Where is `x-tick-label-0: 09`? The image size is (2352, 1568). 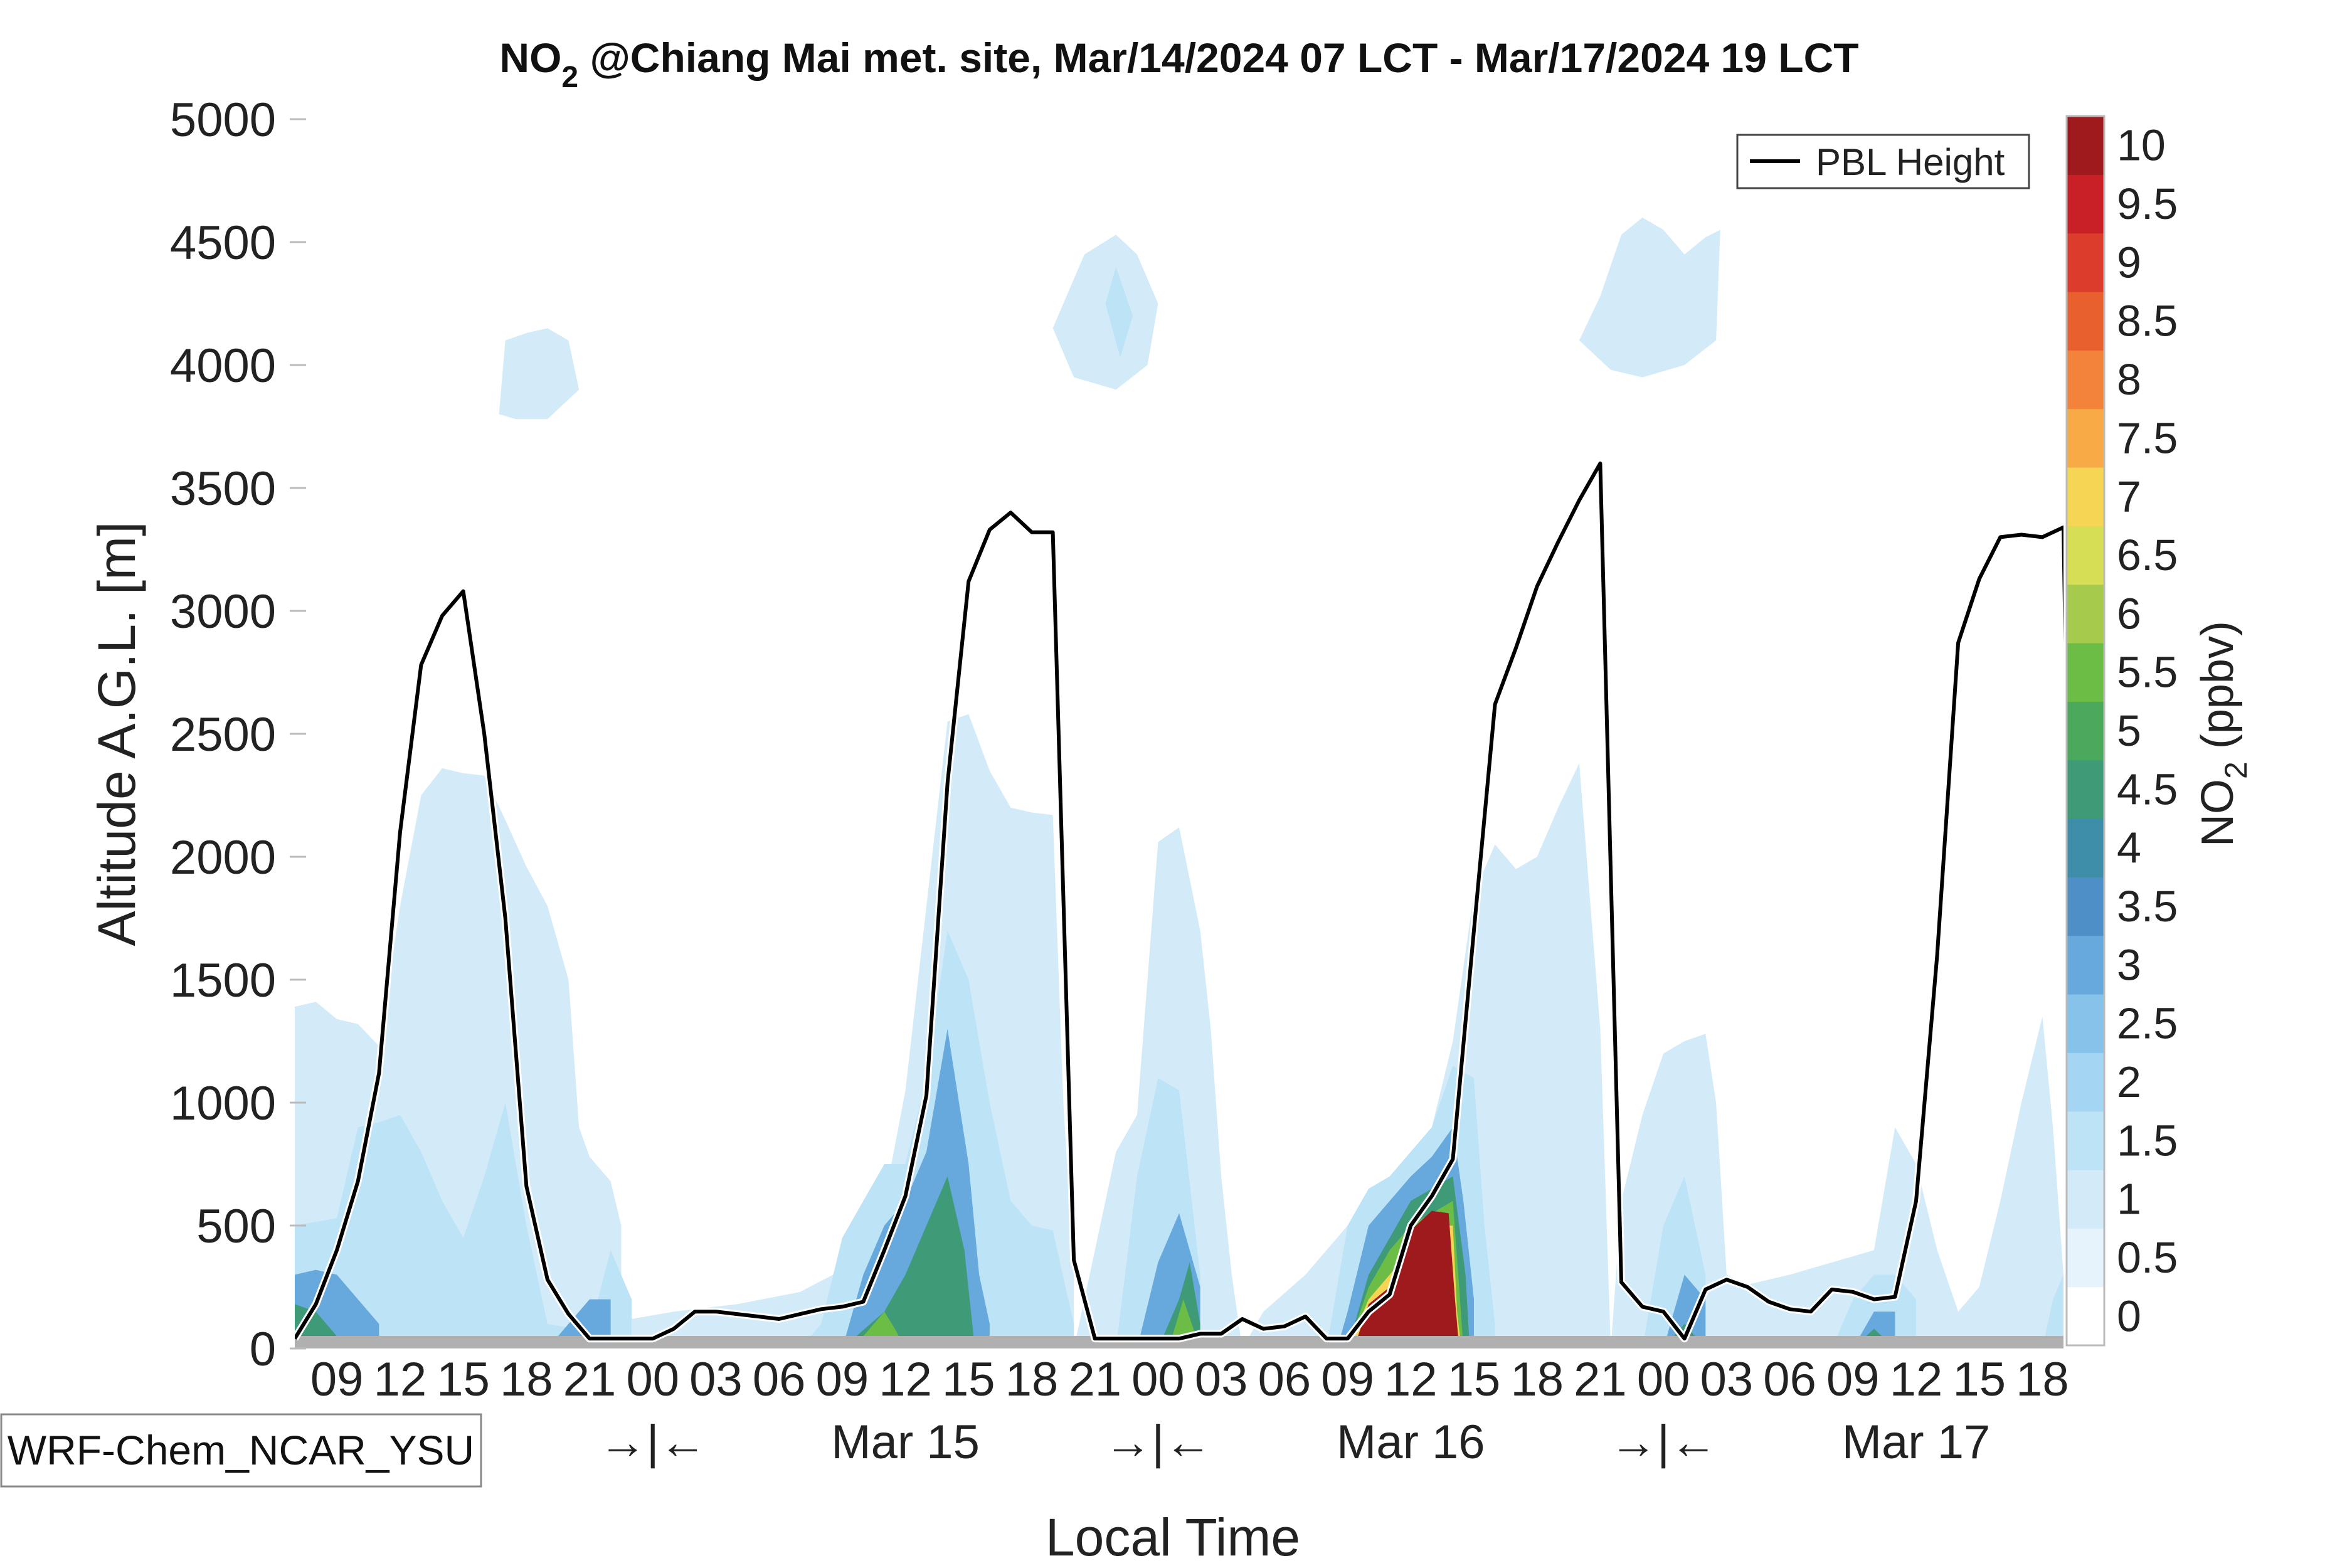
x-tick-label-0: 09 is located at coordinates (337, 1379).